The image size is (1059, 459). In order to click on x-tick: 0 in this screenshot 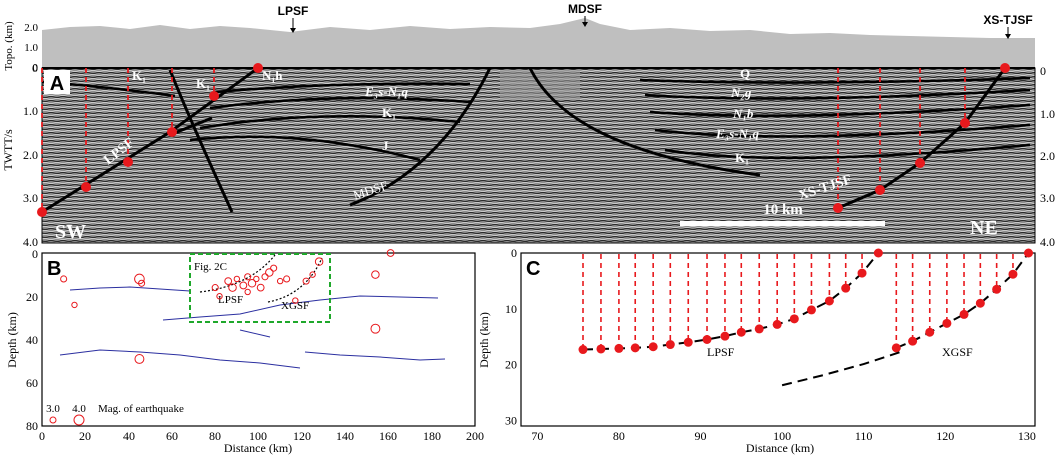, I will do `click(42, 436)`.